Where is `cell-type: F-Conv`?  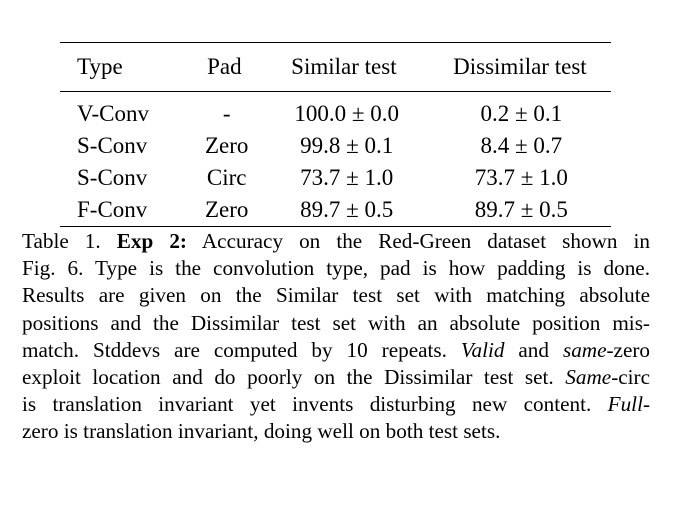 cell-type: F-Conv is located at coordinates (112, 209).